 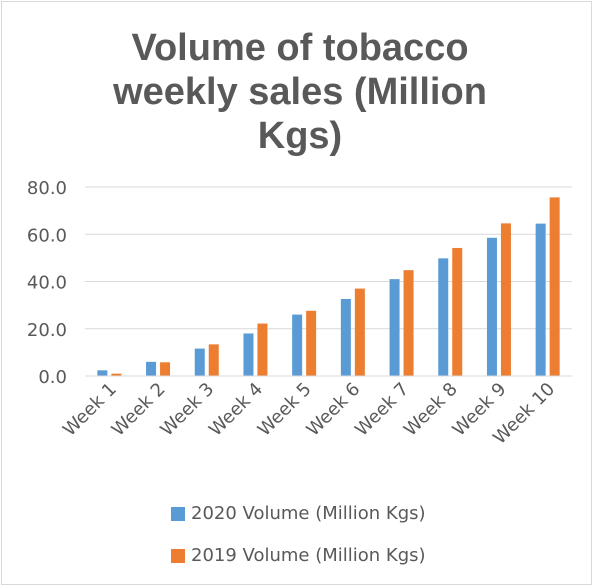 What do you see at coordinates (308, 513) in the screenshot?
I see `legend-label: 2020 Volume (Million Kgs)` at bounding box center [308, 513].